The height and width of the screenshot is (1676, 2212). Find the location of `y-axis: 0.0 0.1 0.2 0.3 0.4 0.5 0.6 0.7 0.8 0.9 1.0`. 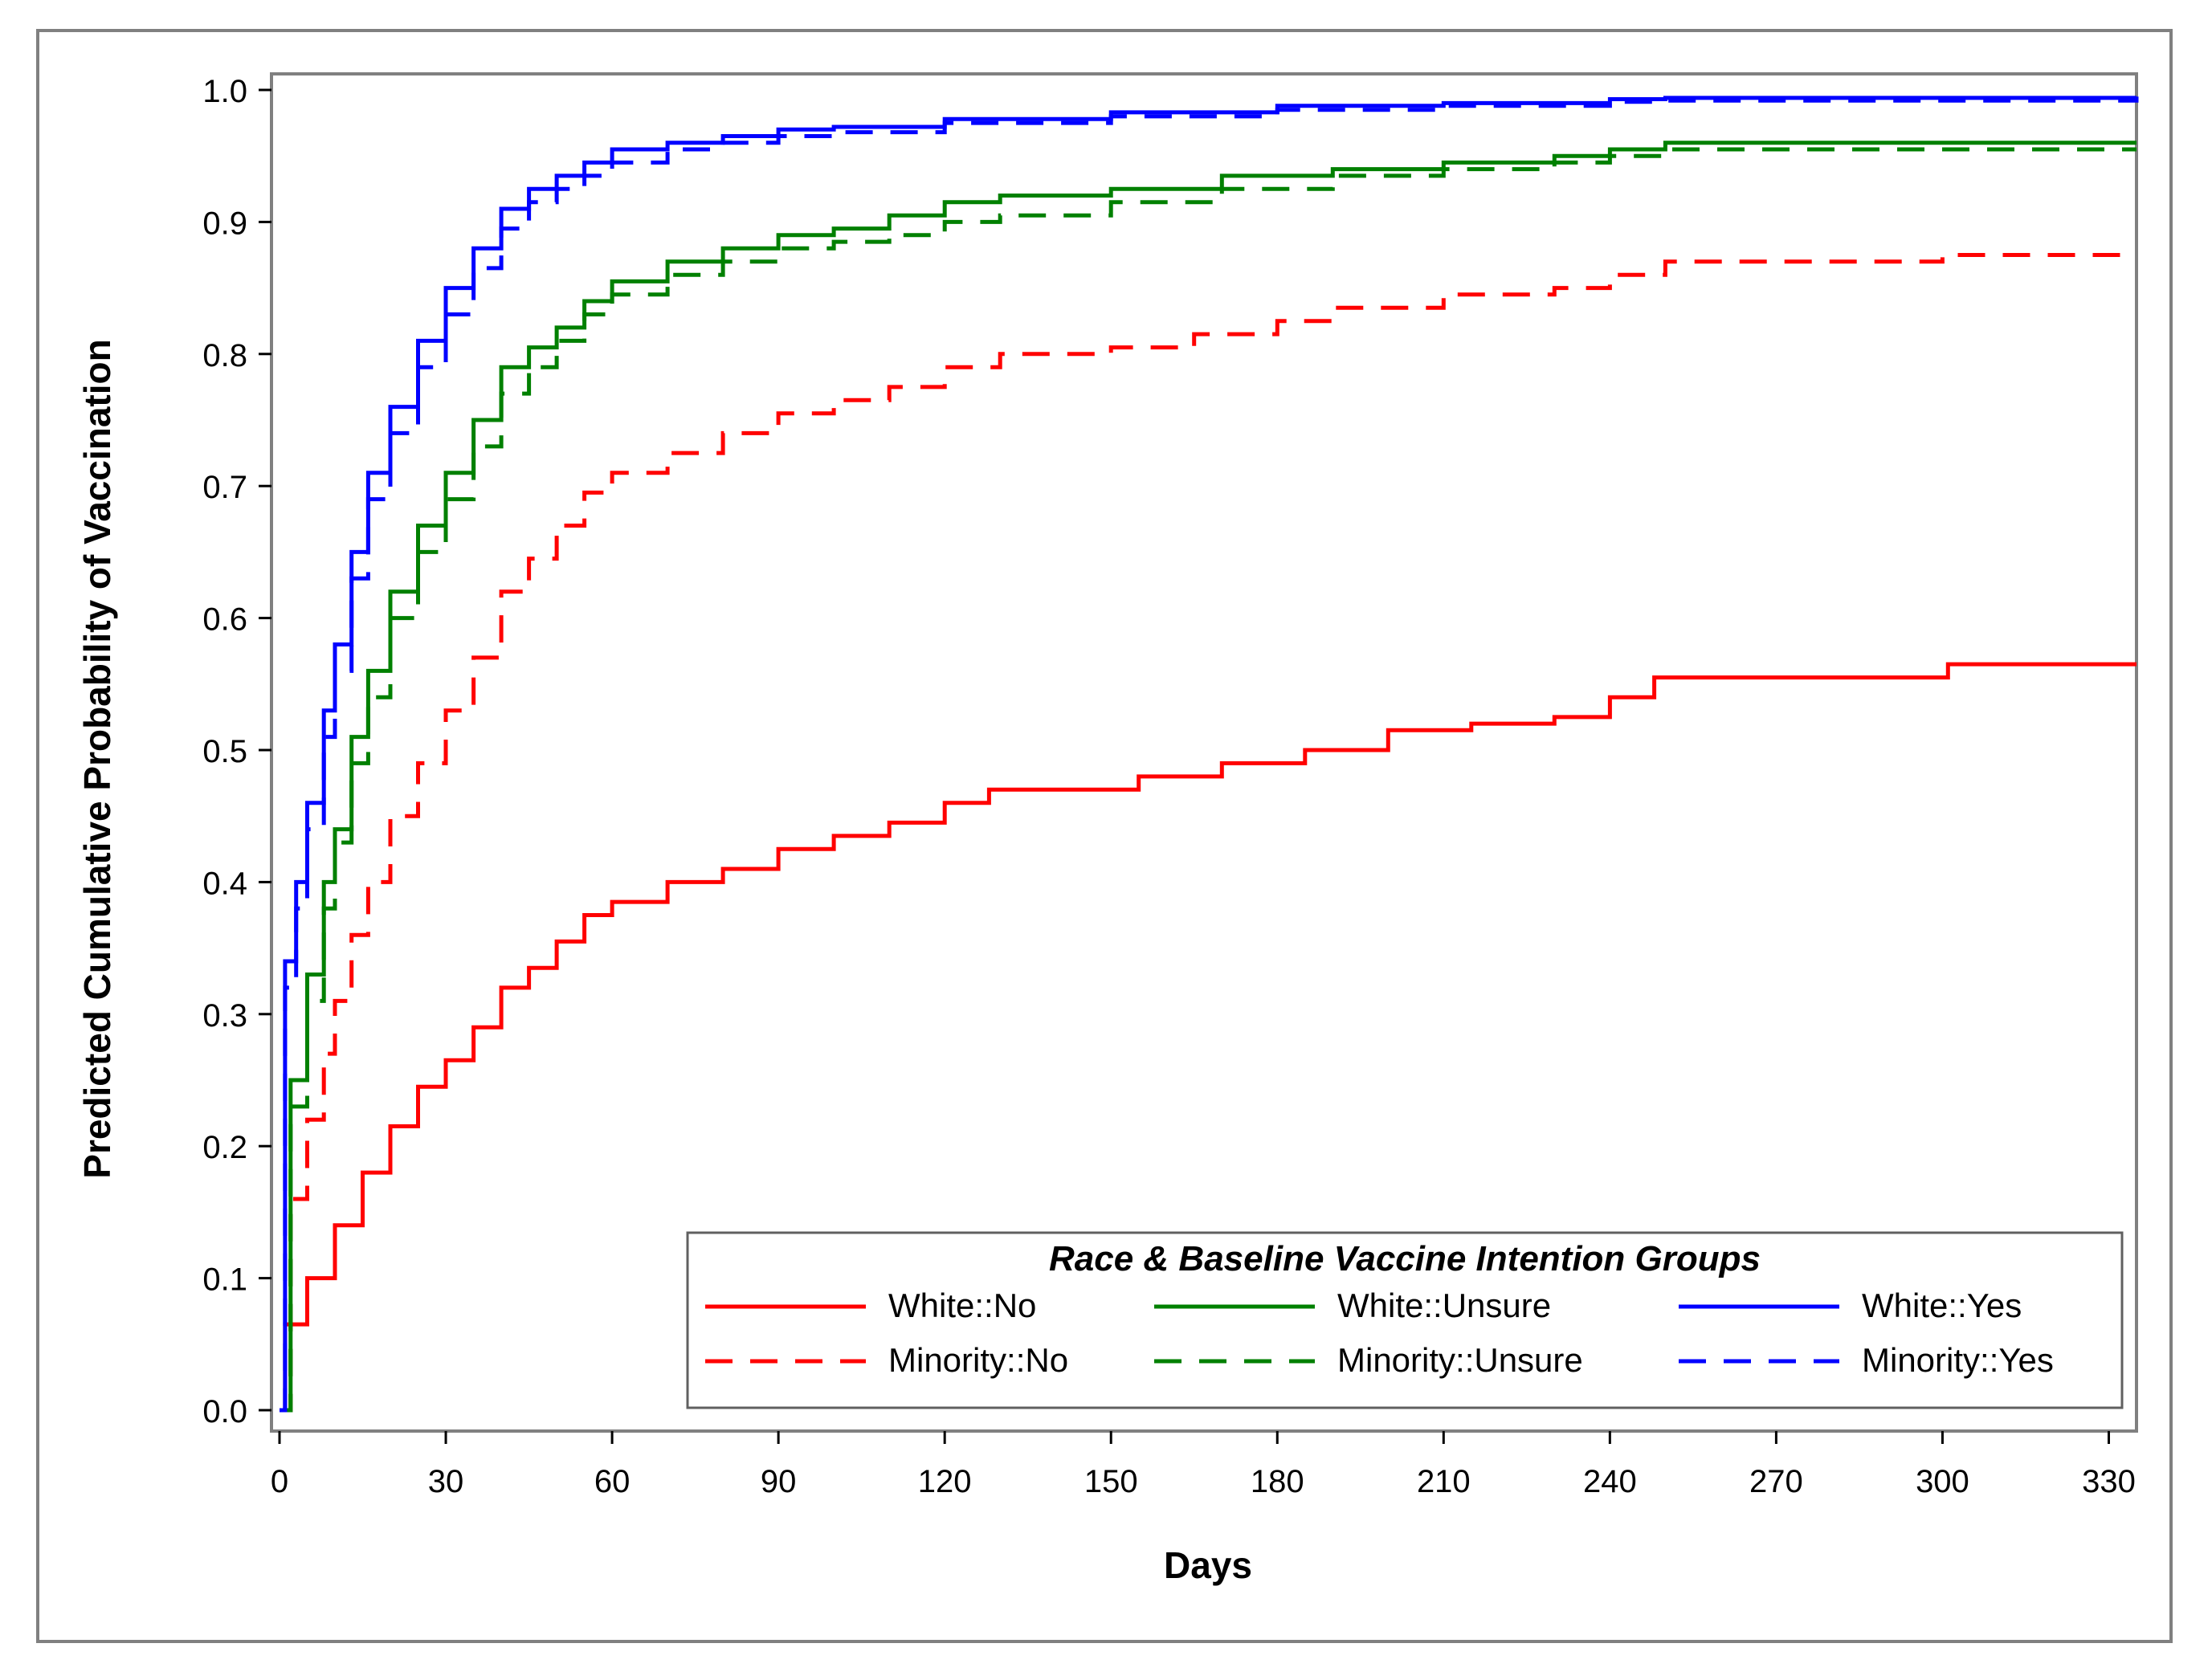

y-axis: 0.0 0.1 0.2 0.3 0.4 0.5 0.6 0.7 0.8 0.9 1.0 is located at coordinates (236, 751).